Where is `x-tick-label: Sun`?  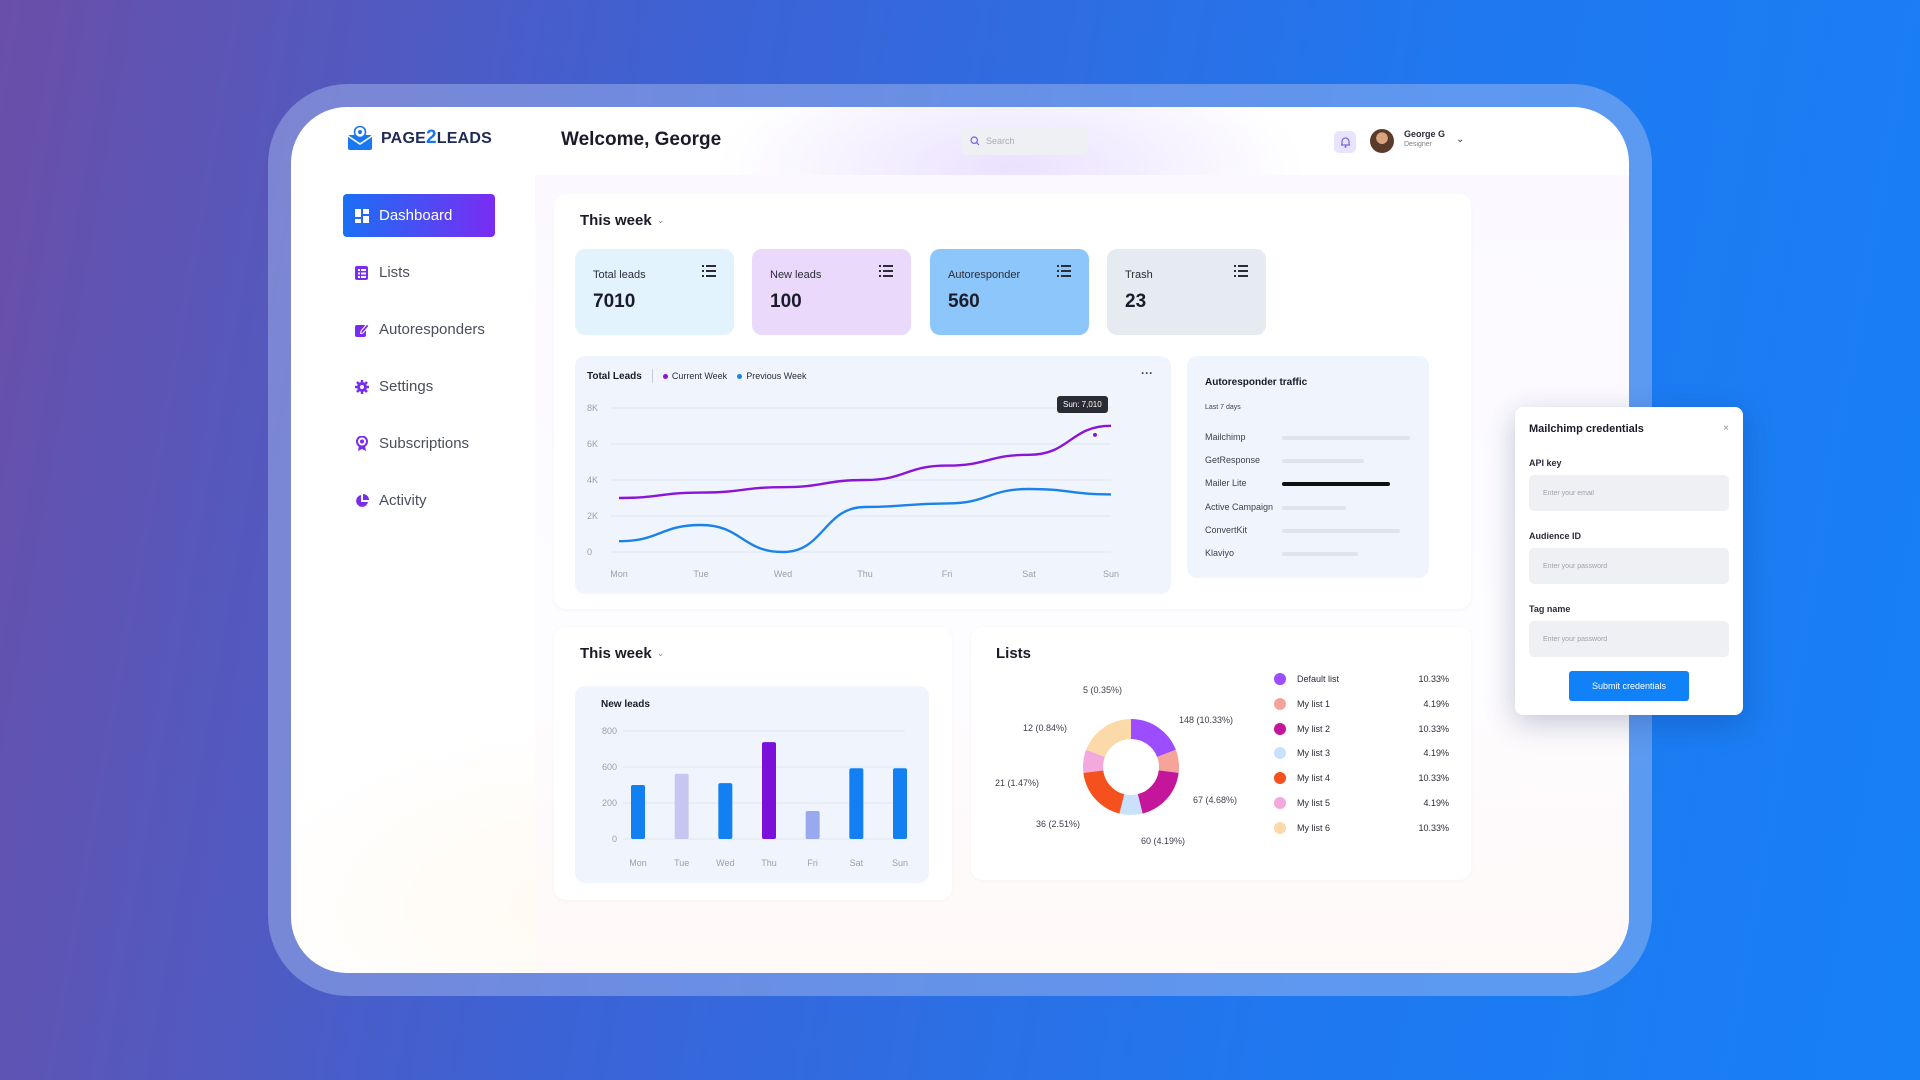
x-tick-label: Sun is located at coordinates (900, 863).